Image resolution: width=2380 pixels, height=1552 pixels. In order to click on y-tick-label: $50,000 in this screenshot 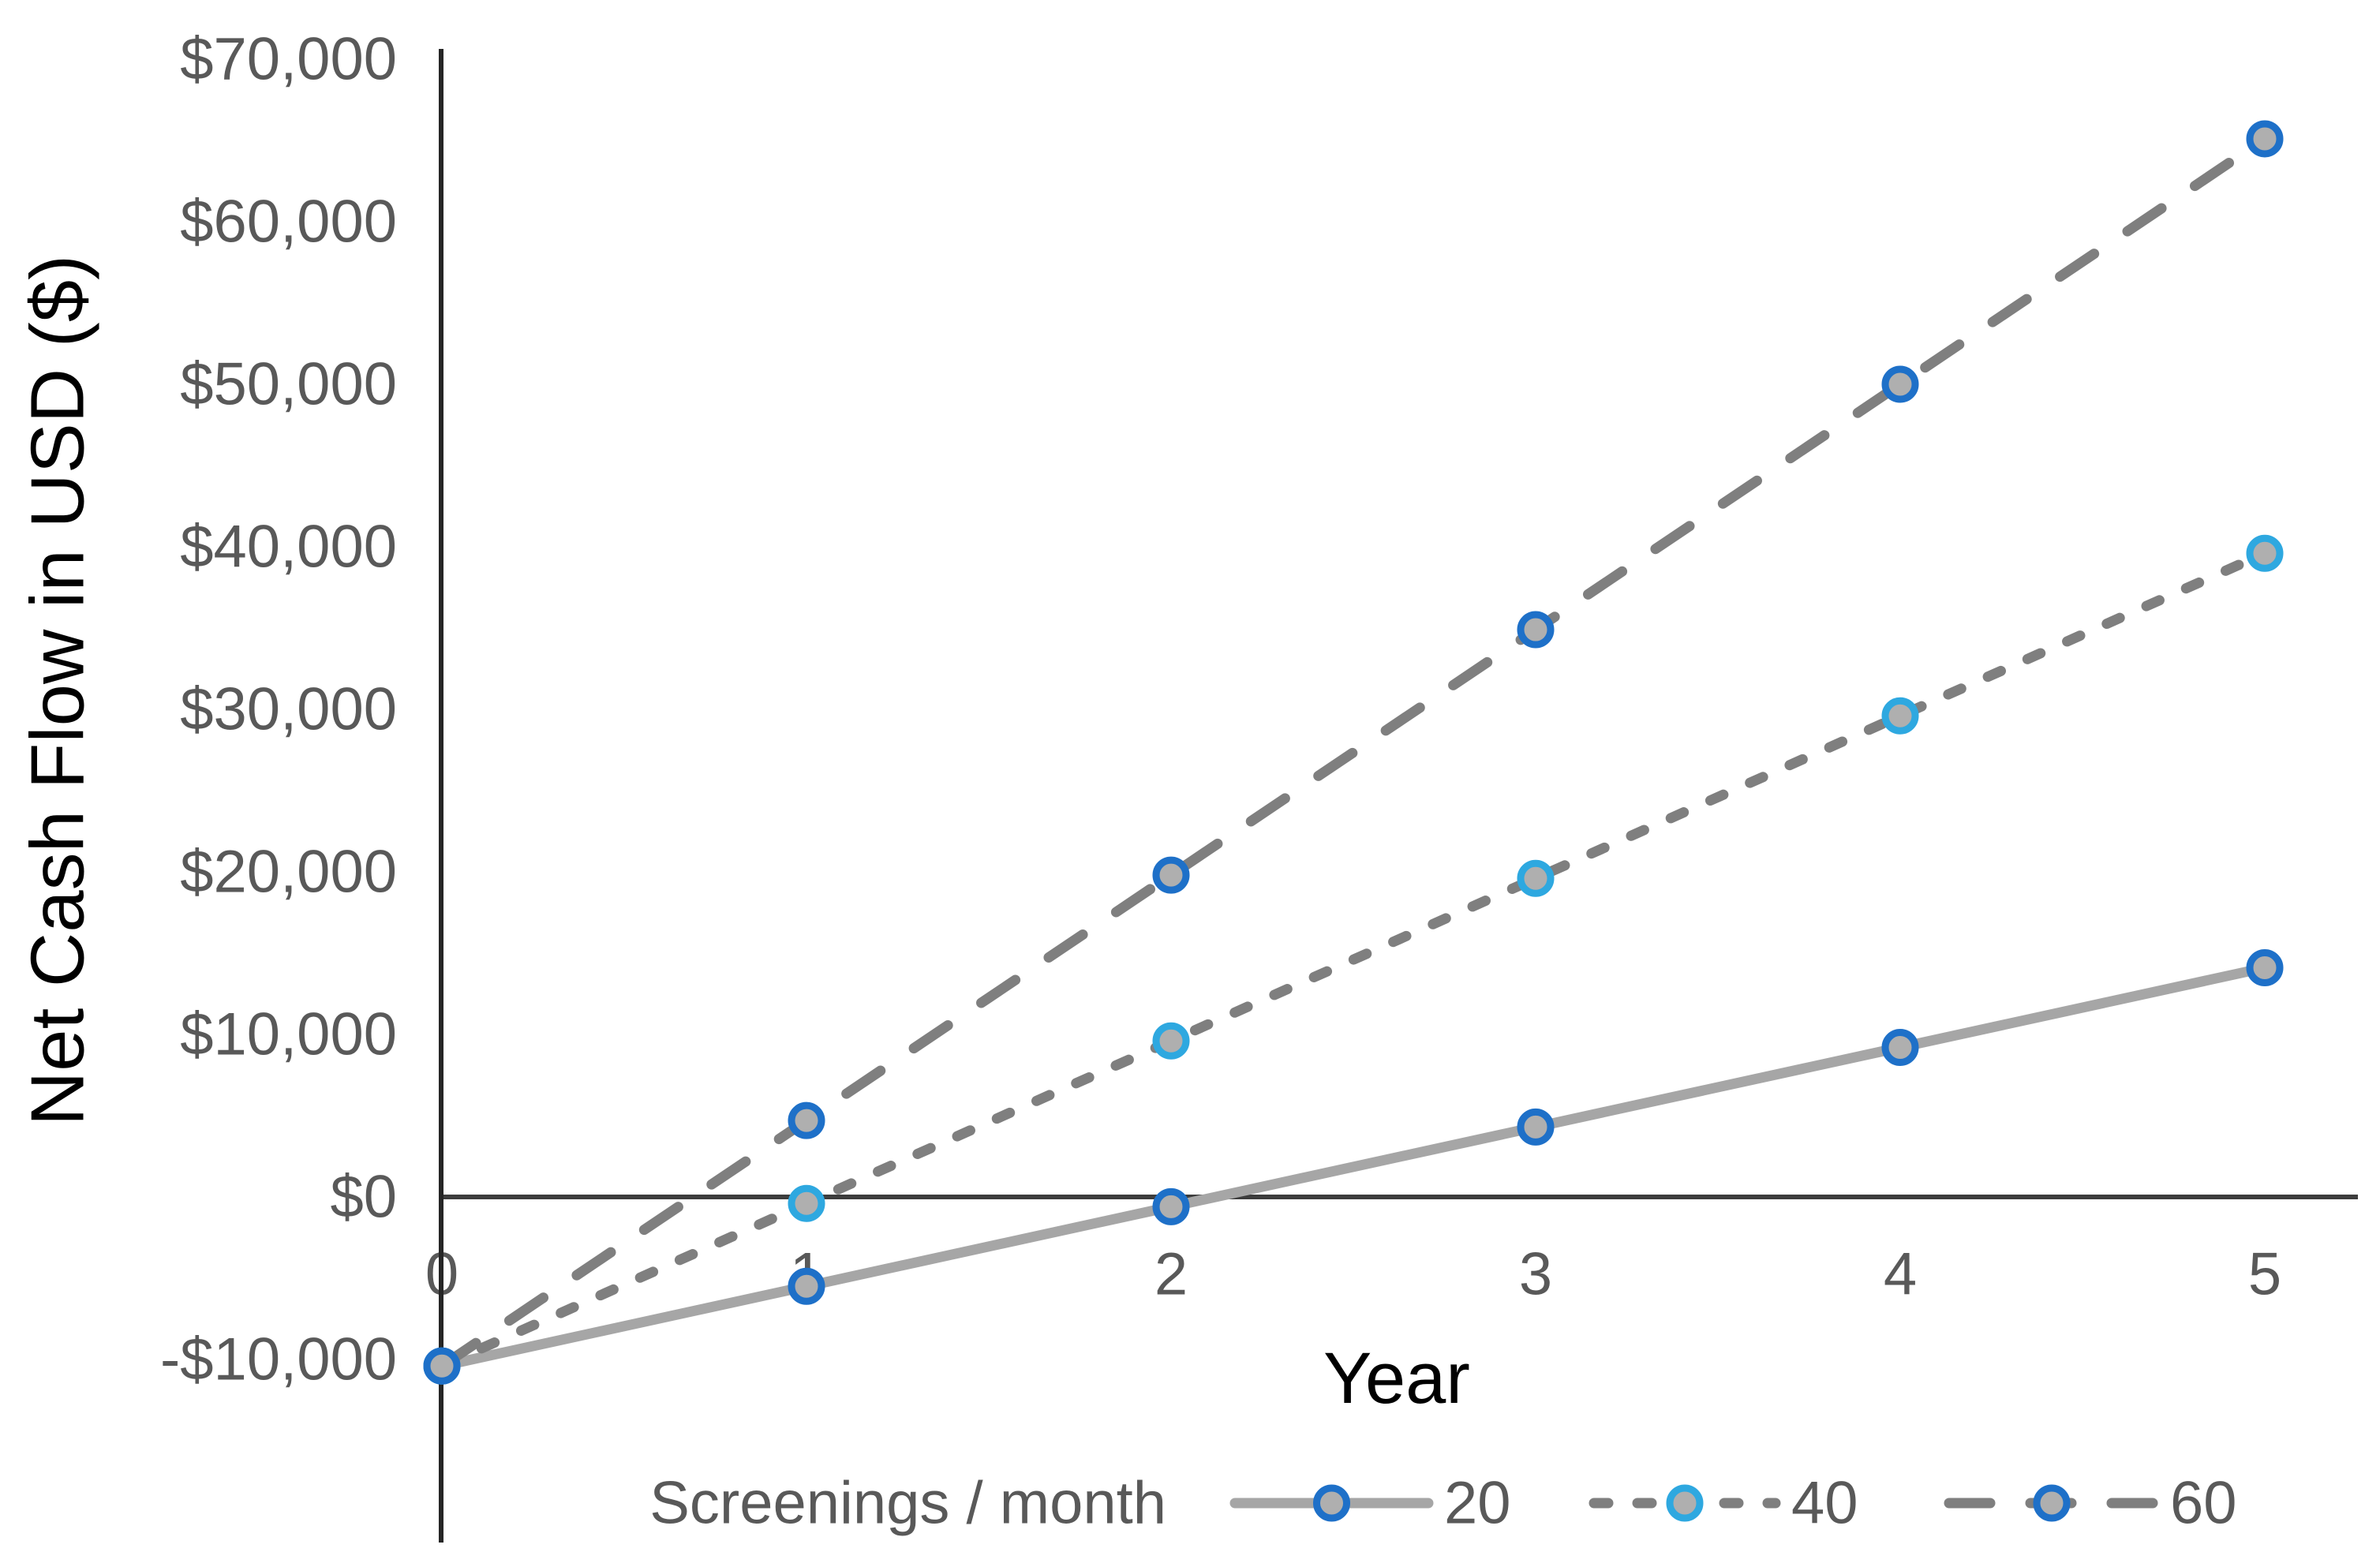, I will do `click(288, 384)`.